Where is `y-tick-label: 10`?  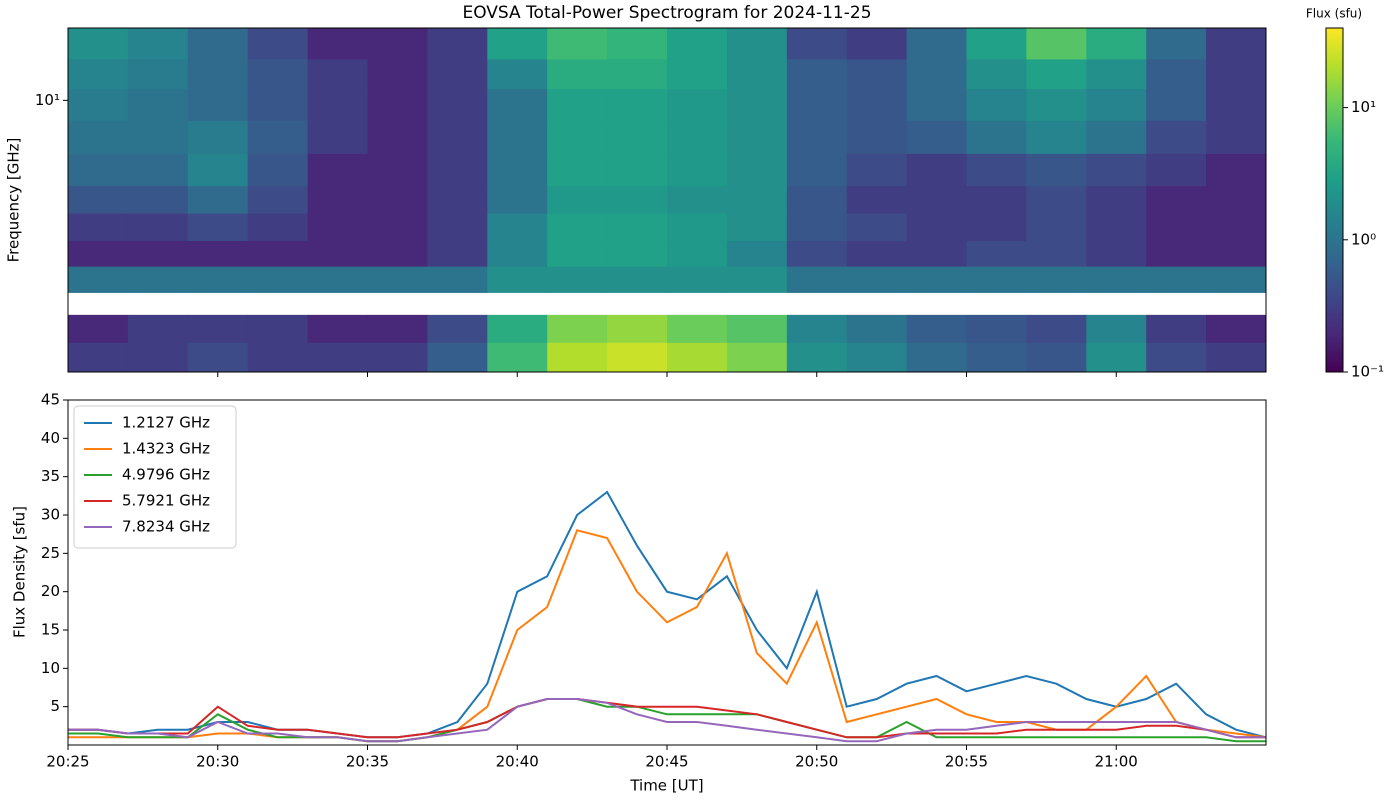
y-tick-label: 10 is located at coordinates (50, 668).